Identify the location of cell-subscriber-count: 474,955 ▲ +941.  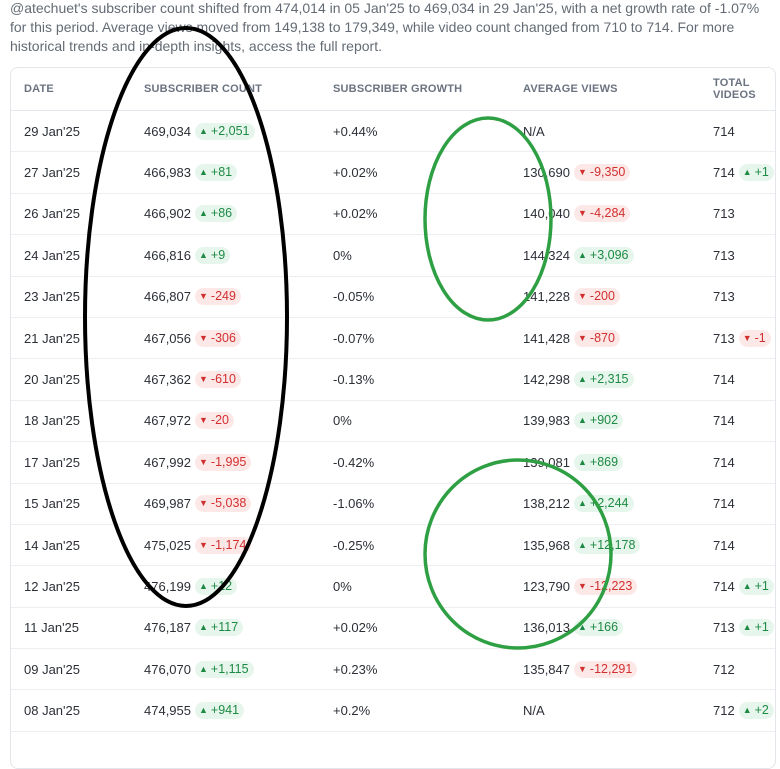
(225, 710).